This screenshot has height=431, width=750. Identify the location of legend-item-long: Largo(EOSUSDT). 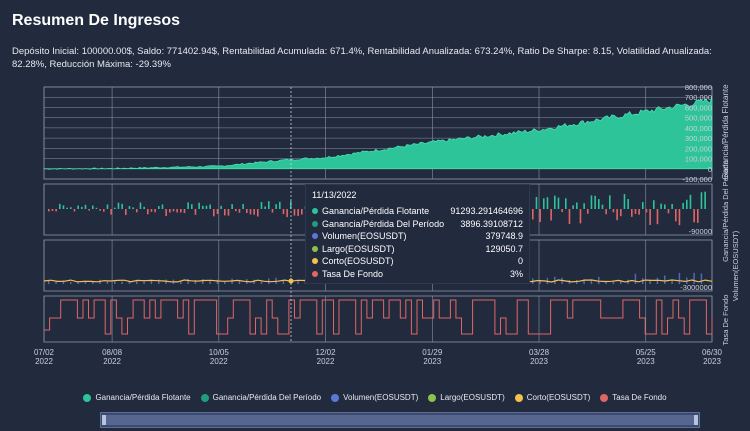
(466, 397).